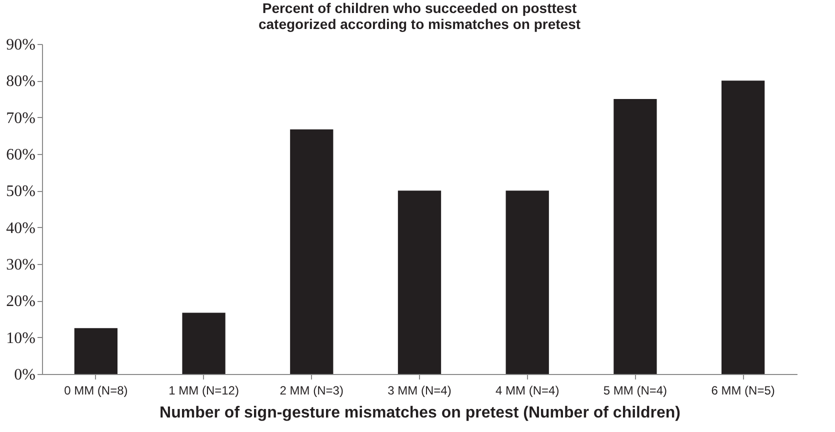  Describe the element at coordinates (420, 413) in the screenshot. I see `x-axis-title: Number of sign-gesture mismatches on pretest (Number of children)` at that location.